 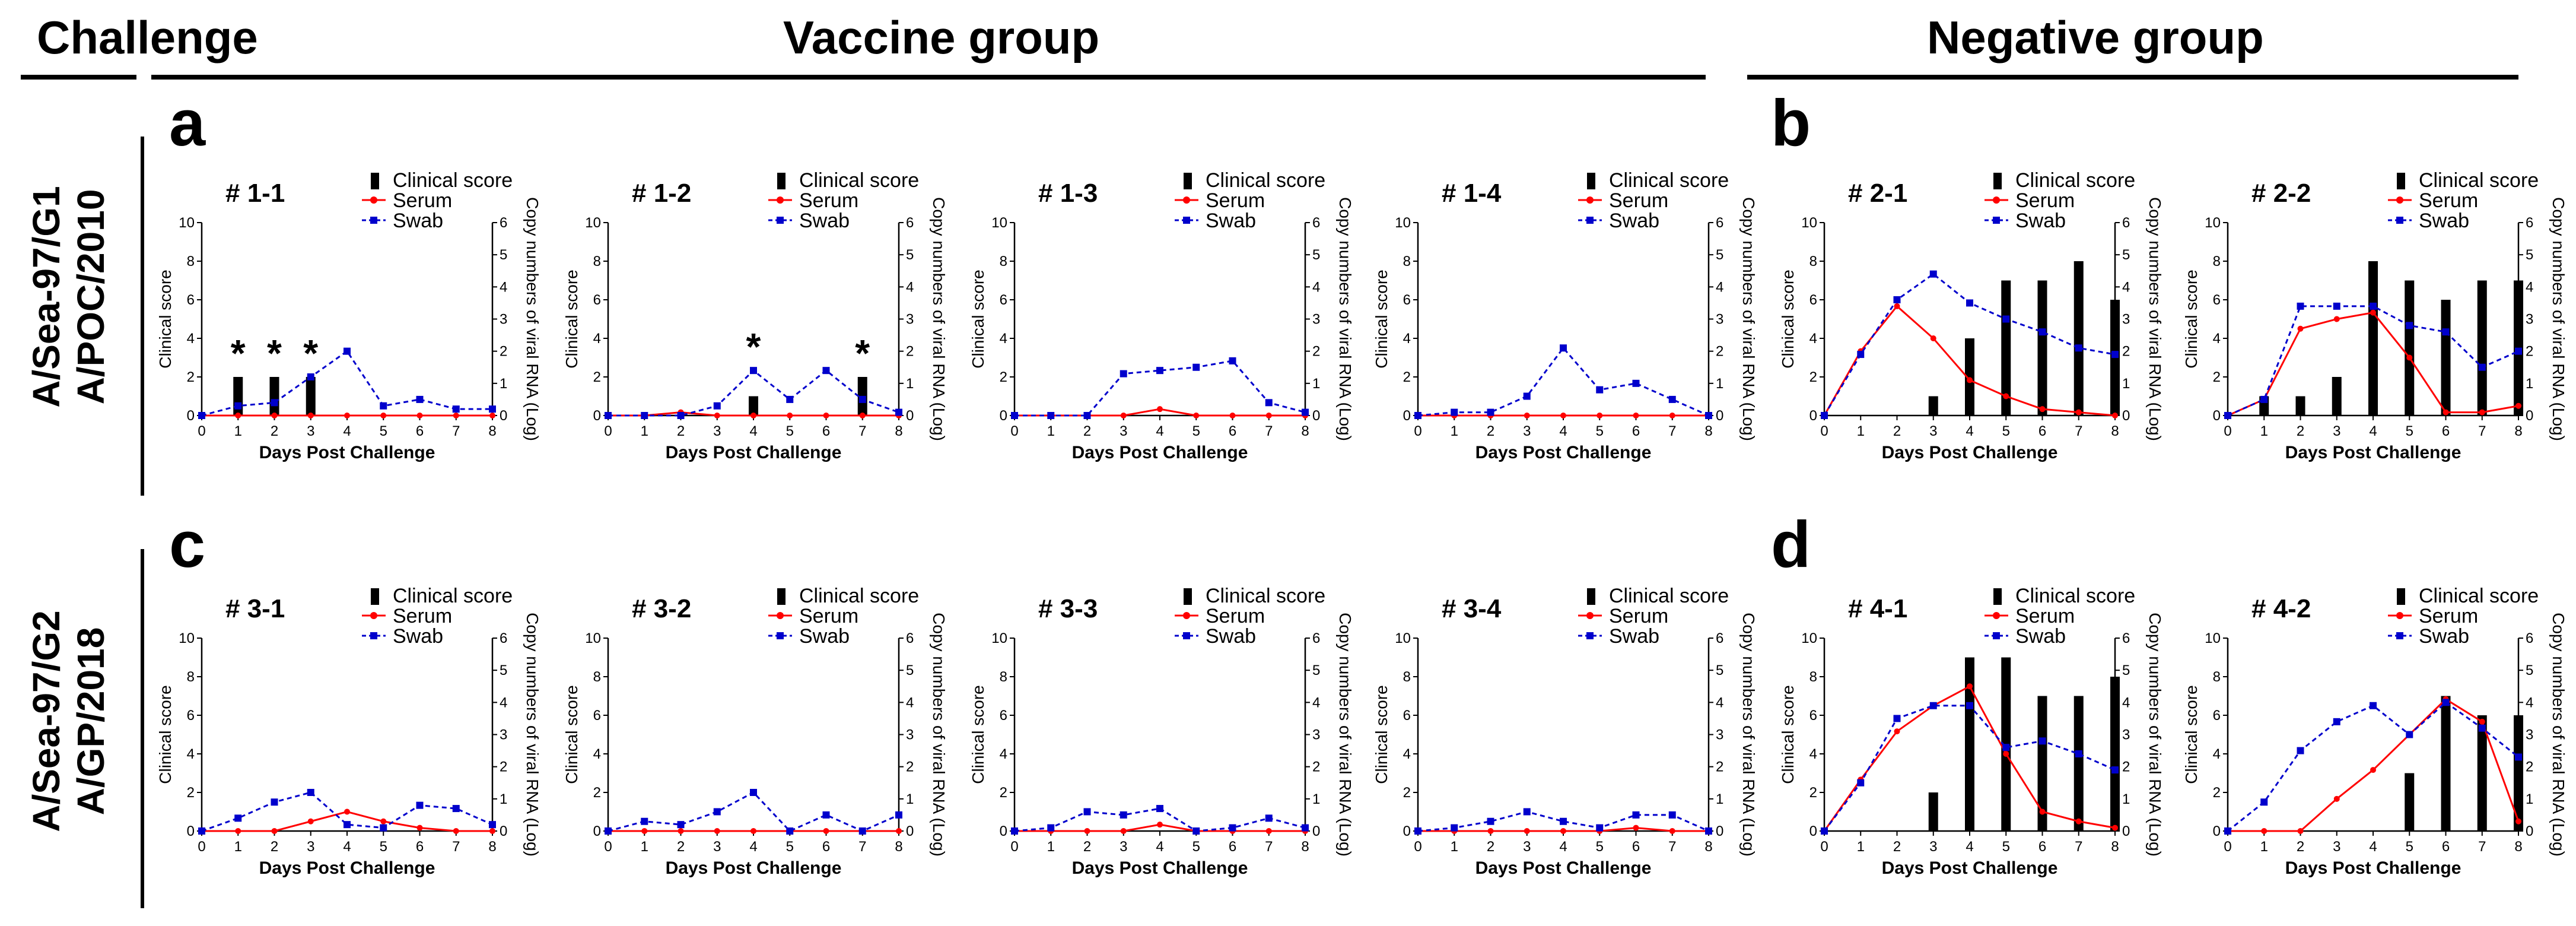 What do you see at coordinates (2374, 765) in the screenshot?
I see `serum-line` at bounding box center [2374, 765].